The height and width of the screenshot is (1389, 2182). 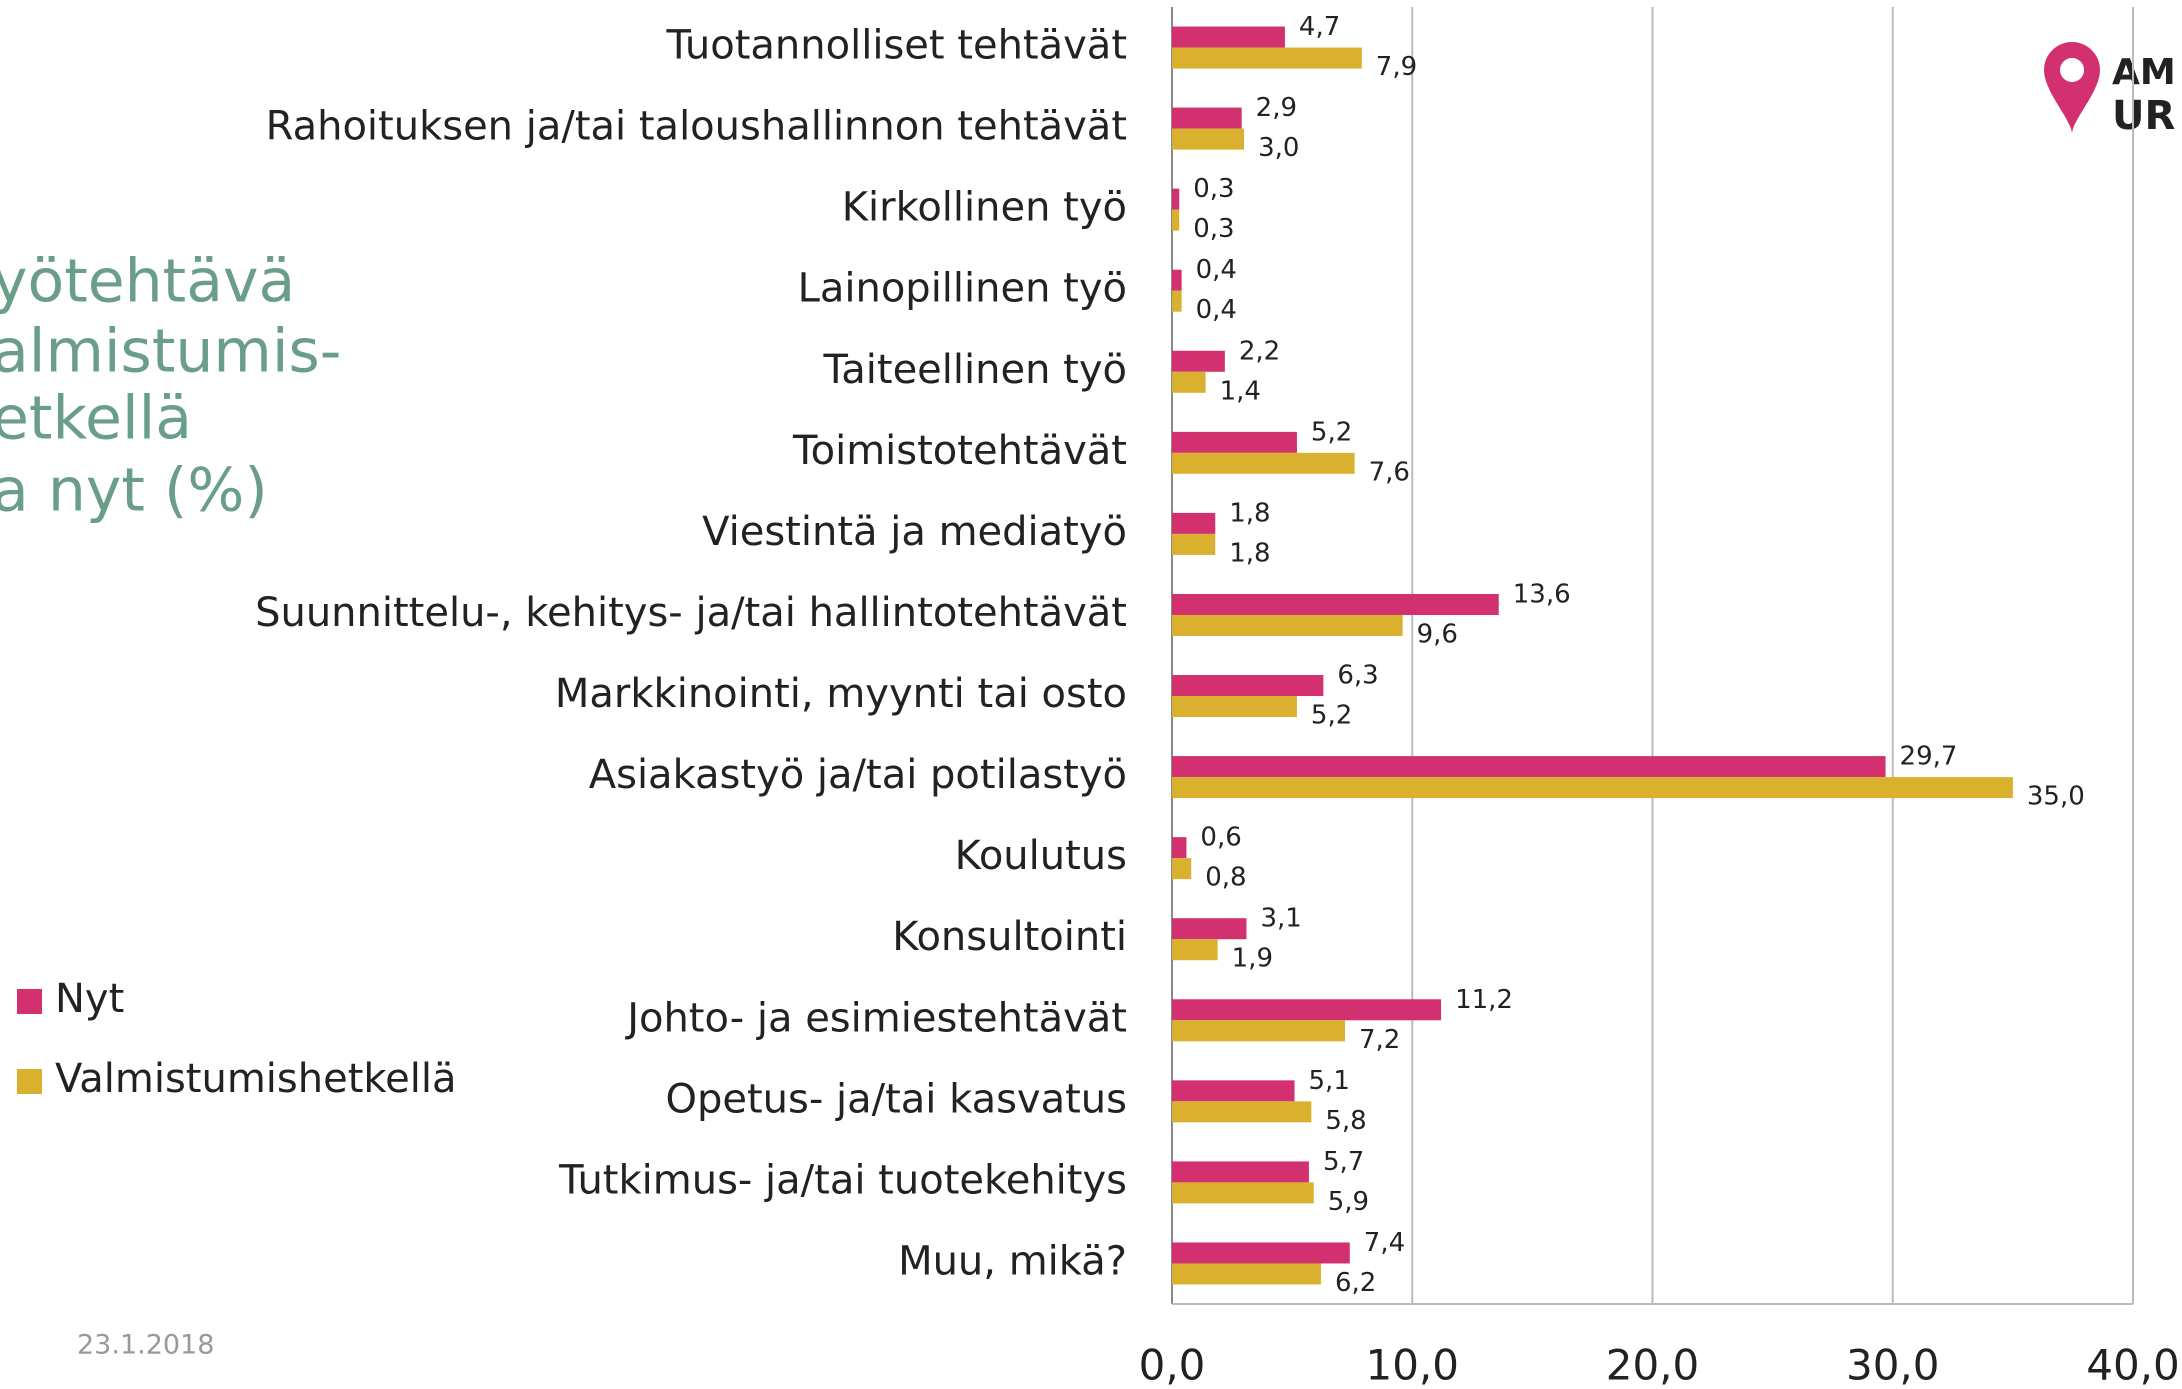 What do you see at coordinates (1384, 1243) in the screenshot?
I see `value-label: 7,4` at bounding box center [1384, 1243].